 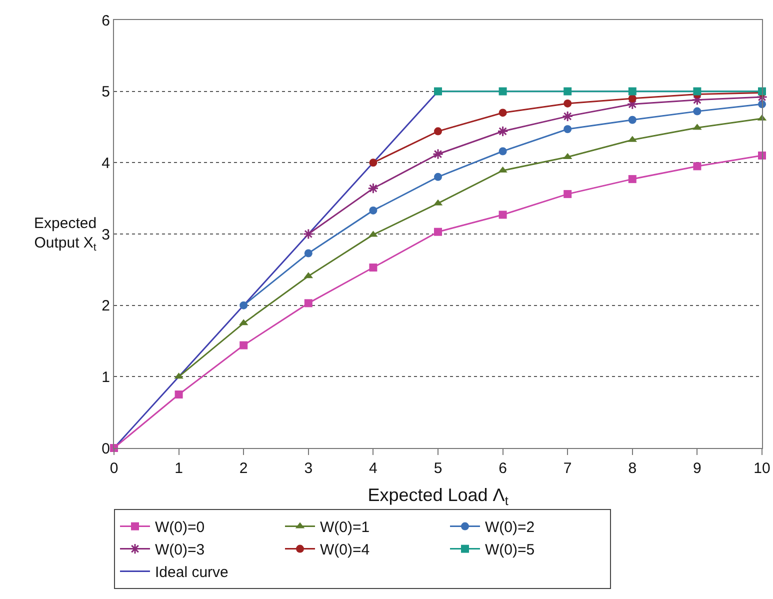 What do you see at coordinates (697, 468) in the screenshot?
I see `x-tick-label: 9` at bounding box center [697, 468].